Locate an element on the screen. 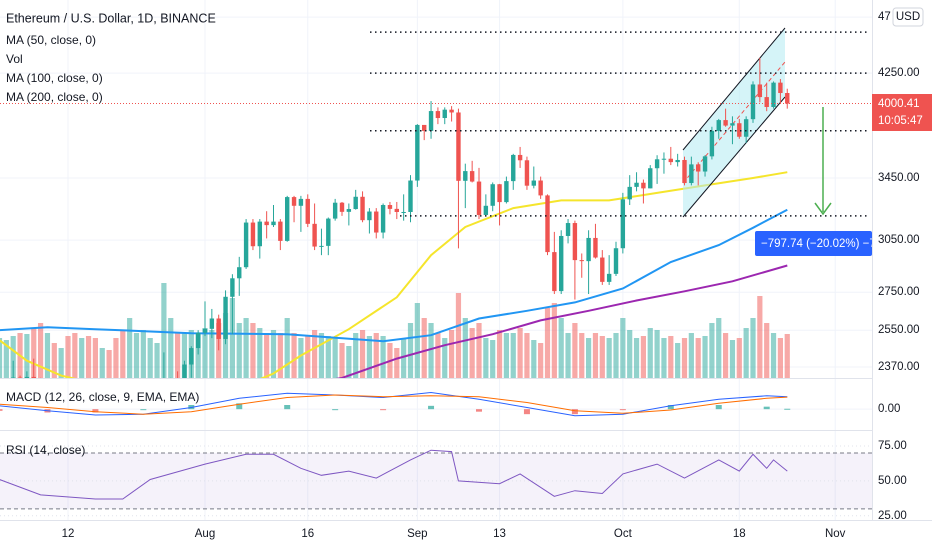 This screenshot has width=932, height=550. moving-average is located at coordinates (561, 321).